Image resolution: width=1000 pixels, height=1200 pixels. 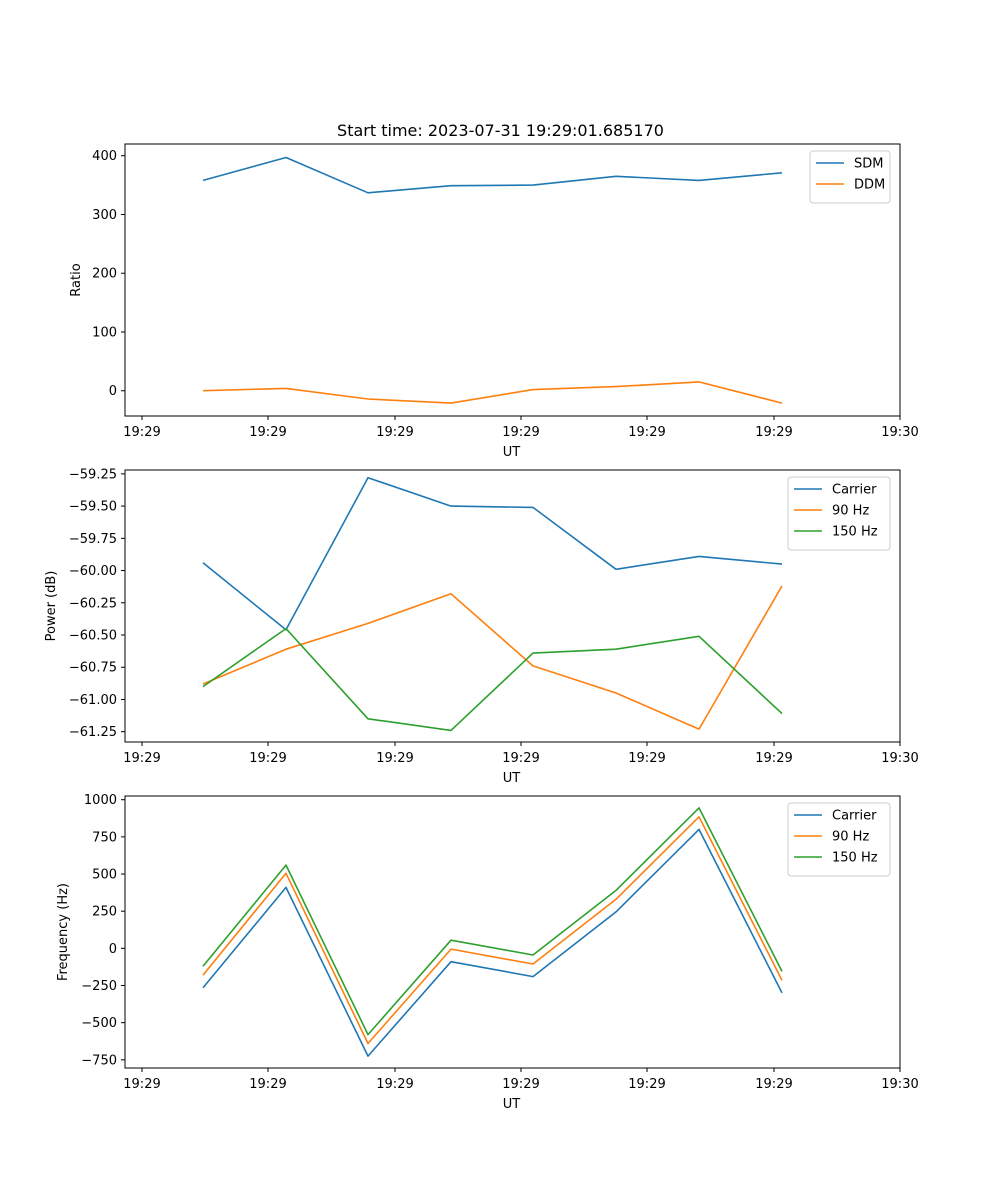 I want to click on y-tick-label: −59.25, so click(x=93, y=474).